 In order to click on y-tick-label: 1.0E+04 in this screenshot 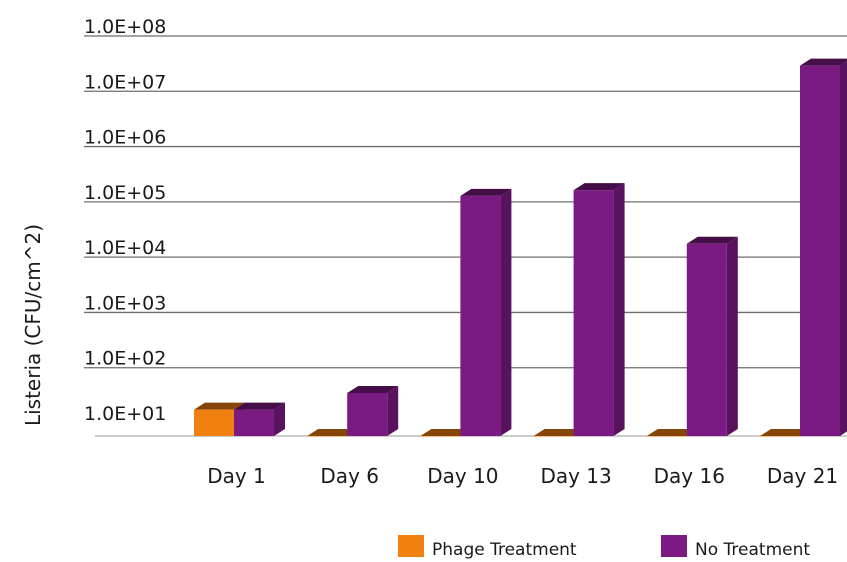, I will do `click(125, 248)`.